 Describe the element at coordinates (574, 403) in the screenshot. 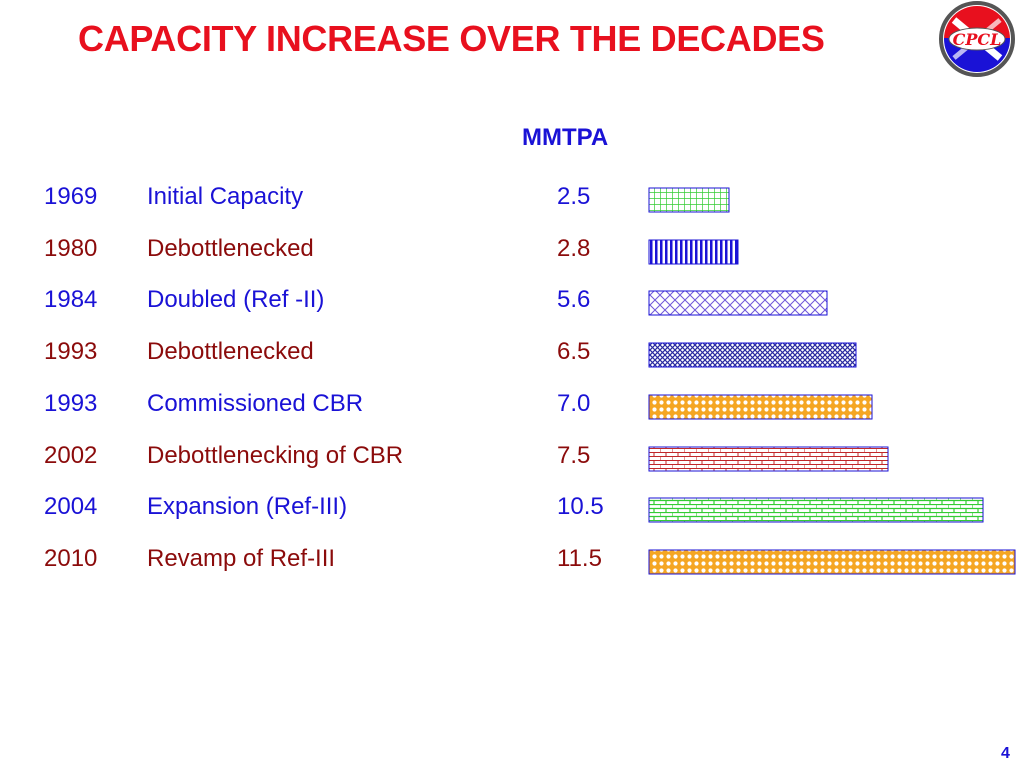

I see `value-cell: 7.0` at that location.